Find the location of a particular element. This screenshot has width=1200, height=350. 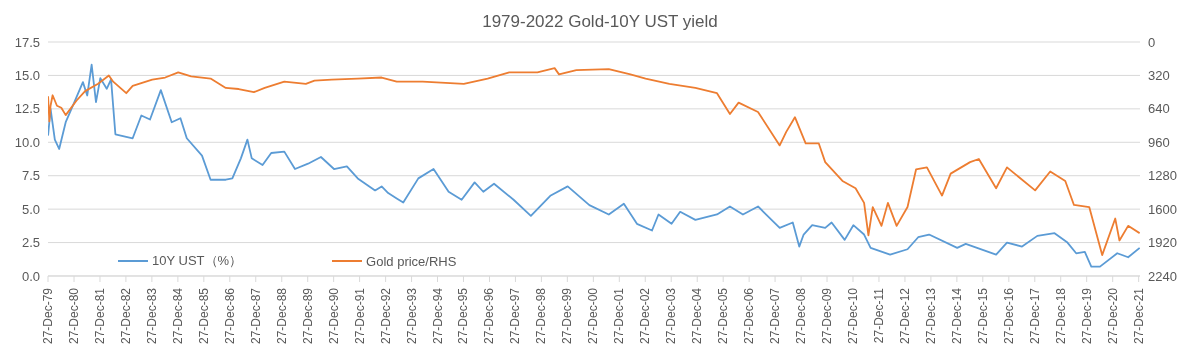

x-tick-label: 27-Dec-21 is located at coordinates (1138, 316).